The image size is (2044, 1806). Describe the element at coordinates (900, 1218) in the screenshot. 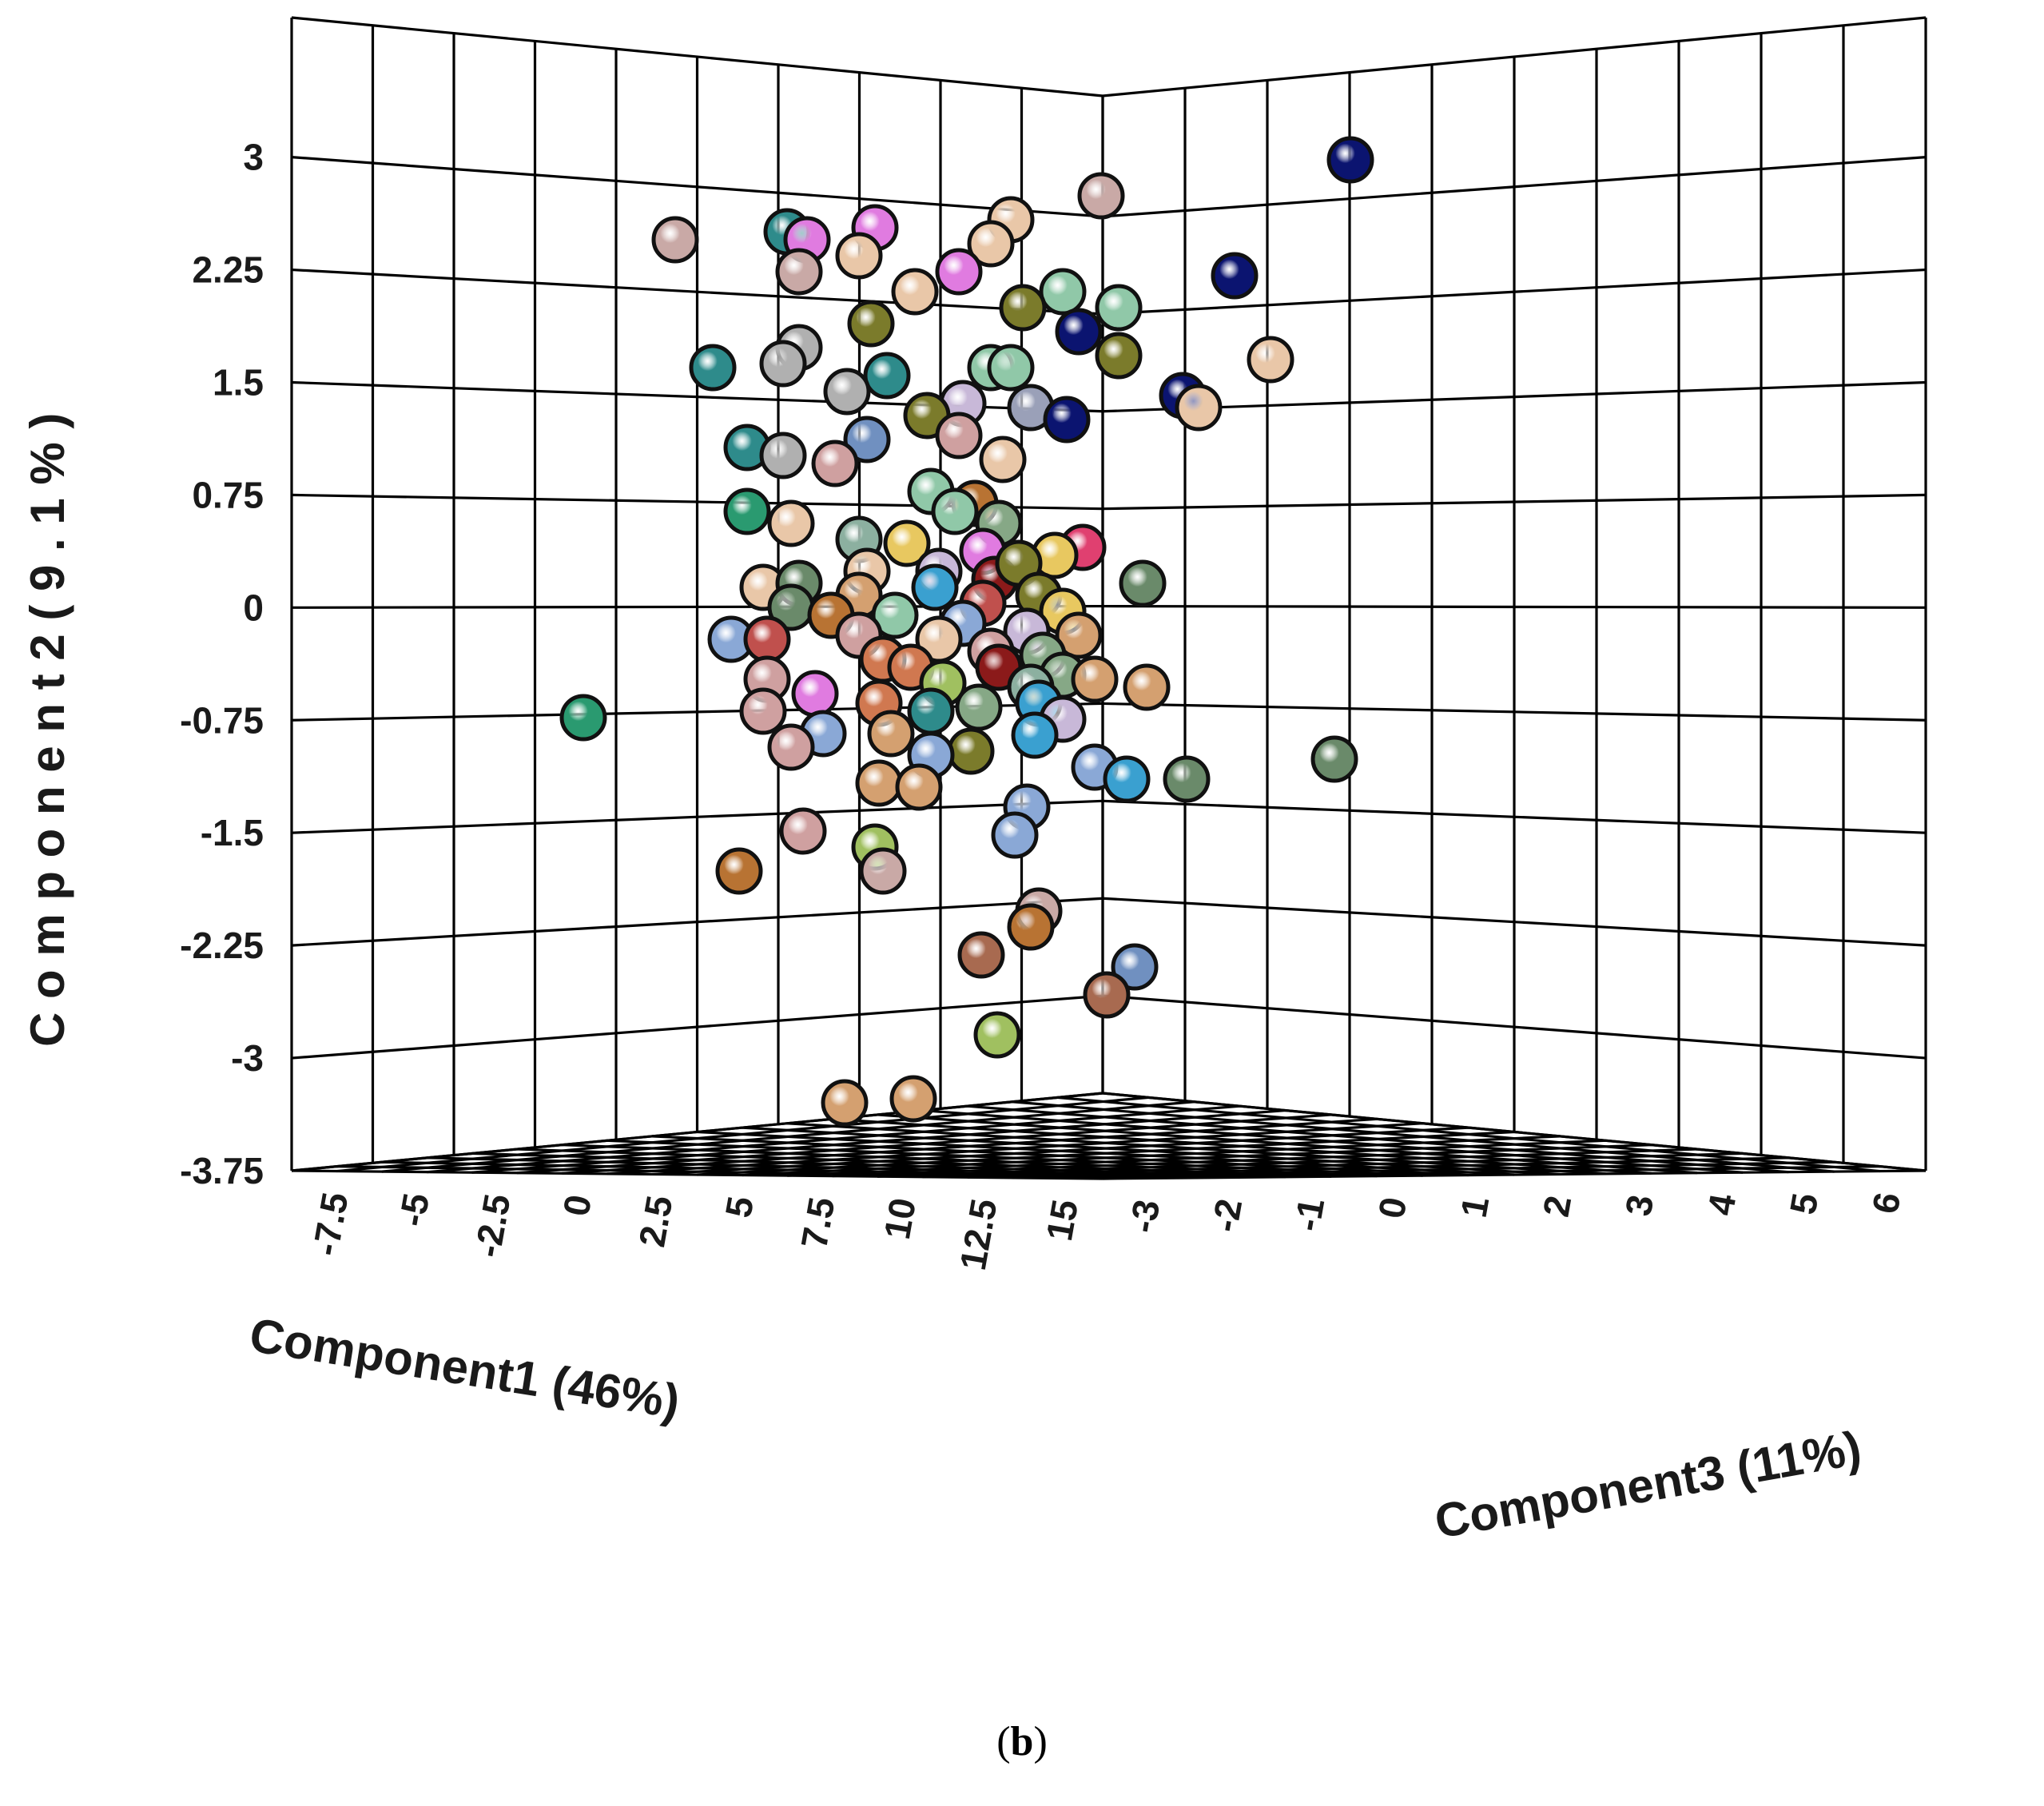

I see `x-tick-label: 10` at that location.